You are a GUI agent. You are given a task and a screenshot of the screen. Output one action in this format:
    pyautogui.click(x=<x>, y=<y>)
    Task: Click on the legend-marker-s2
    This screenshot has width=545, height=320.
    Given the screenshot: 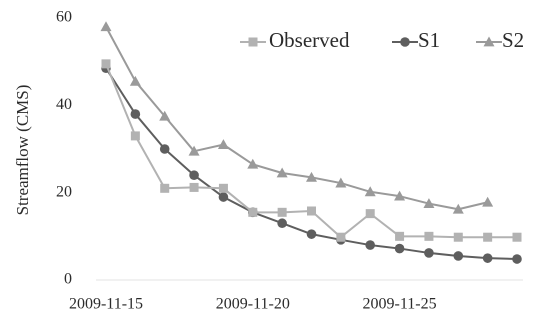 What is the action you would take?
    pyautogui.click(x=489, y=41)
    